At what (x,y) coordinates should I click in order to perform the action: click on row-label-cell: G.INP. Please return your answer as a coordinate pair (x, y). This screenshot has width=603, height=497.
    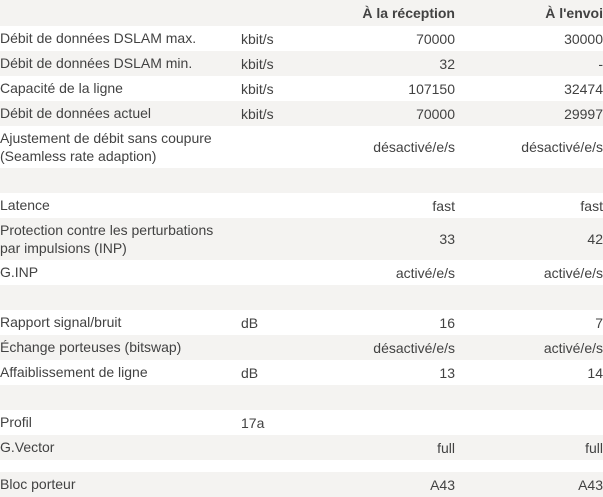
    Looking at the image, I should click on (19, 272).